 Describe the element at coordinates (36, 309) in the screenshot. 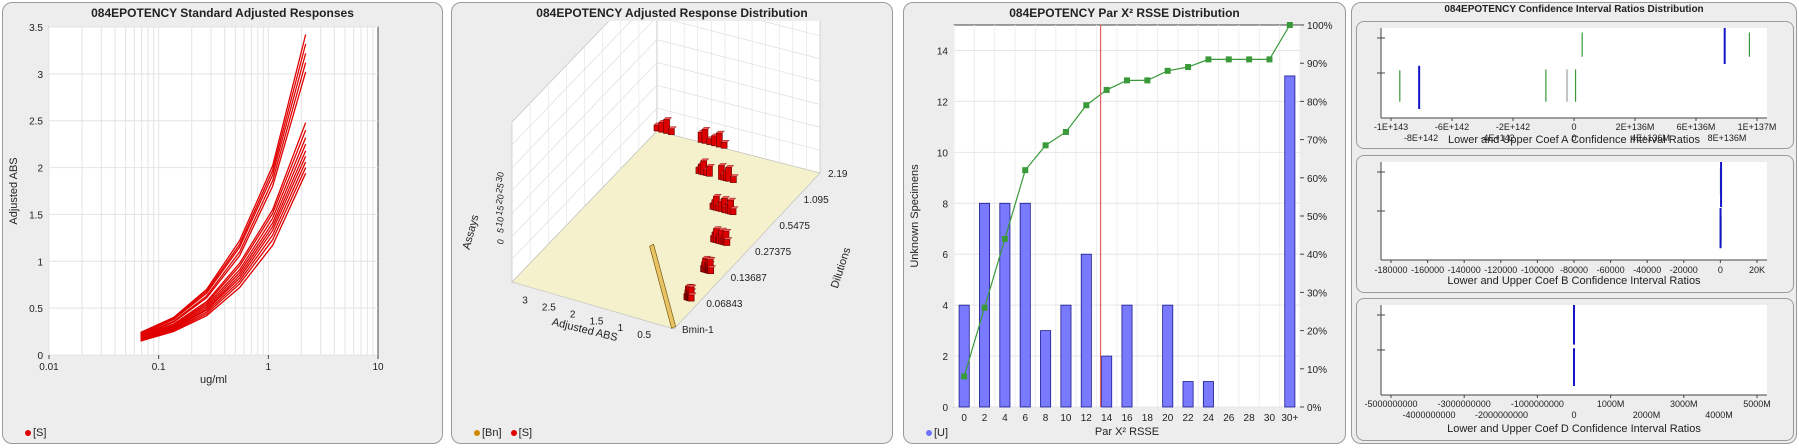

I see `y-tick-label: 0.5` at that location.